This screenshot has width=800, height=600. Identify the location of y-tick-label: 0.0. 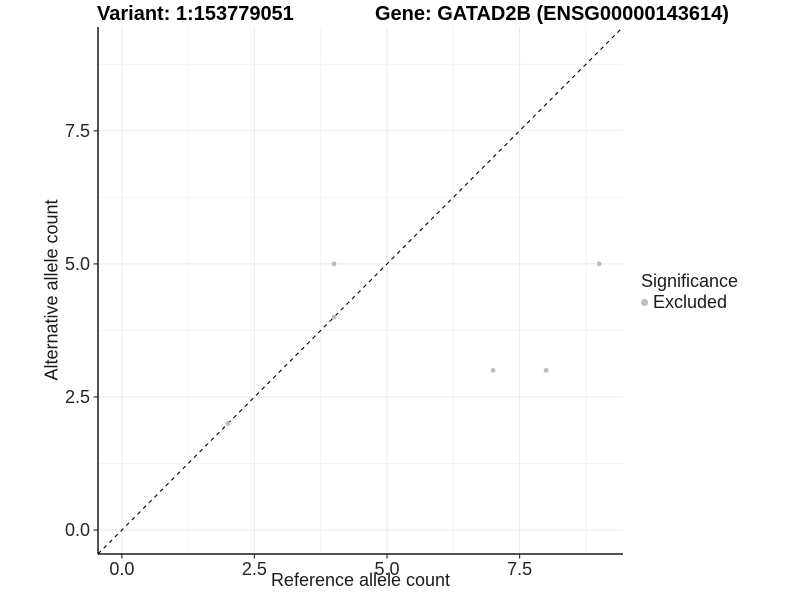
(77, 530).